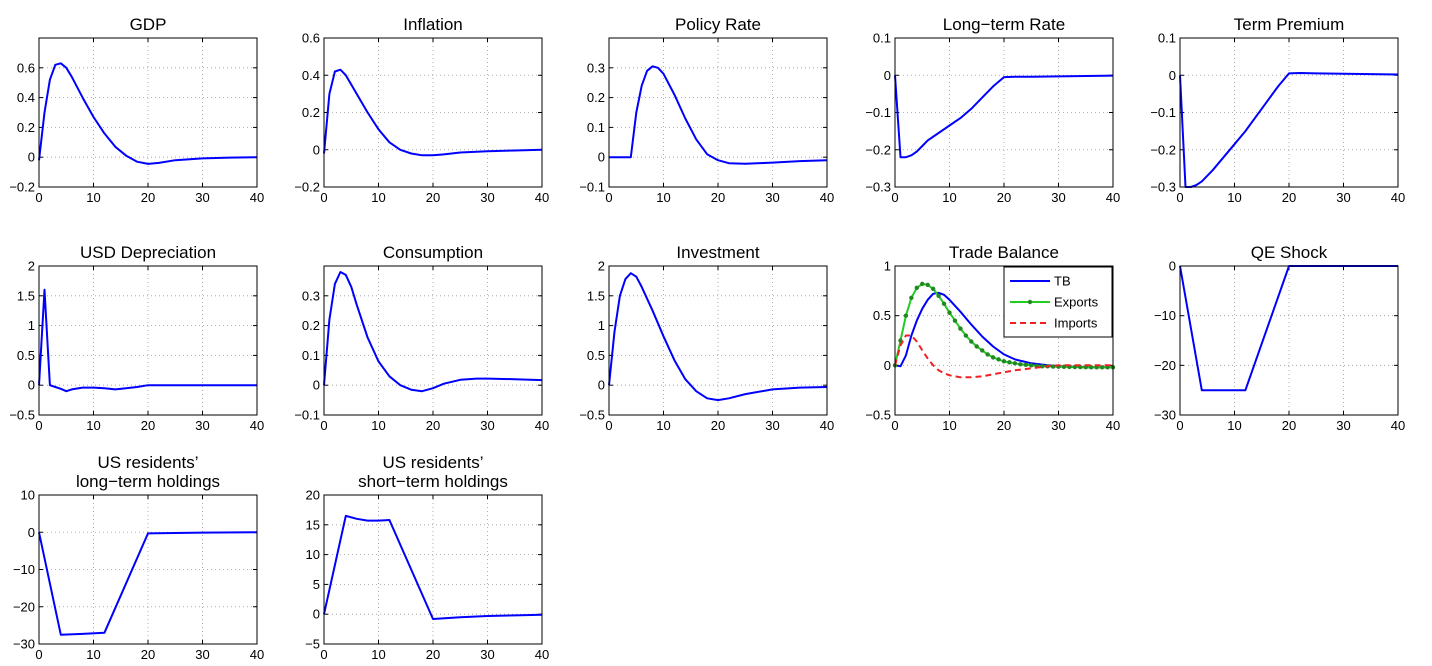  I want to click on y-tick-label: −30, so click(24, 644).